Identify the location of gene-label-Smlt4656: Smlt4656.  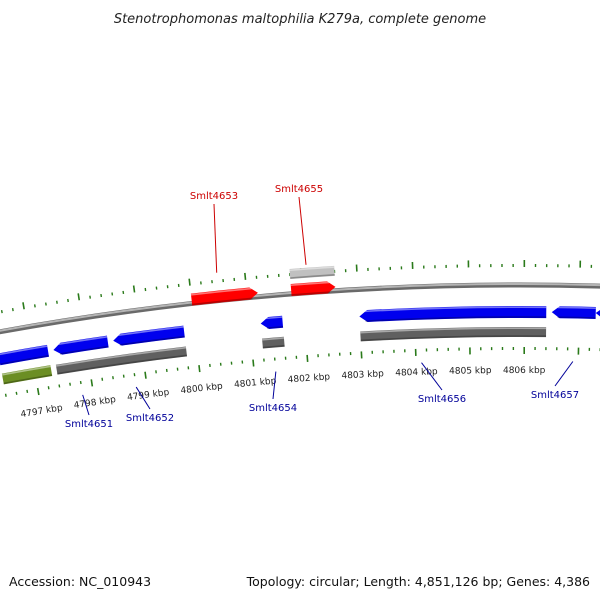
(442, 383).